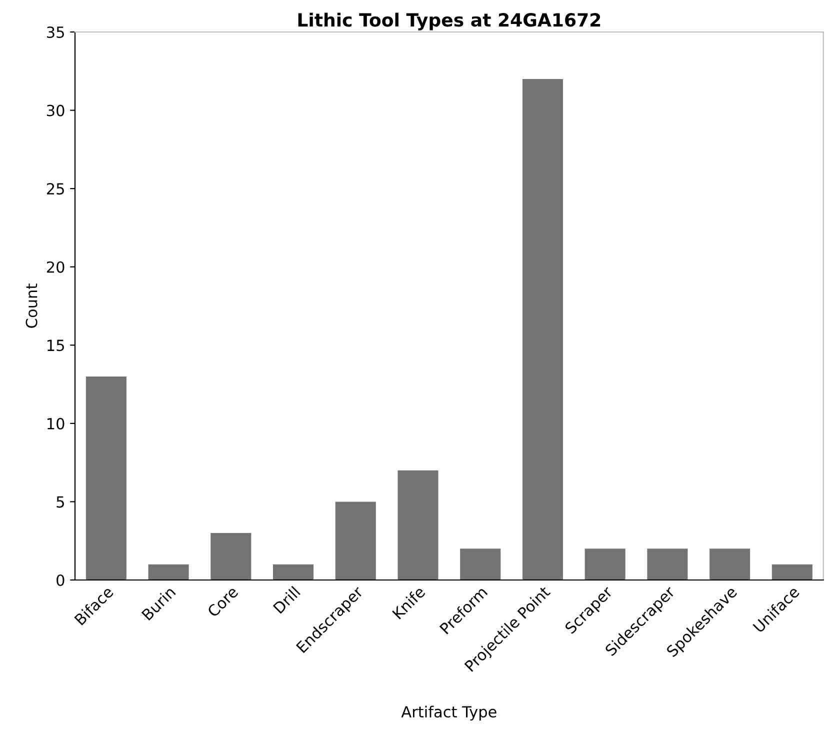 This screenshot has width=825, height=743. What do you see at coordinates (32, 306) in the screenshot?
I see `y-axis-title: Count` at bounding box center [32, 306].